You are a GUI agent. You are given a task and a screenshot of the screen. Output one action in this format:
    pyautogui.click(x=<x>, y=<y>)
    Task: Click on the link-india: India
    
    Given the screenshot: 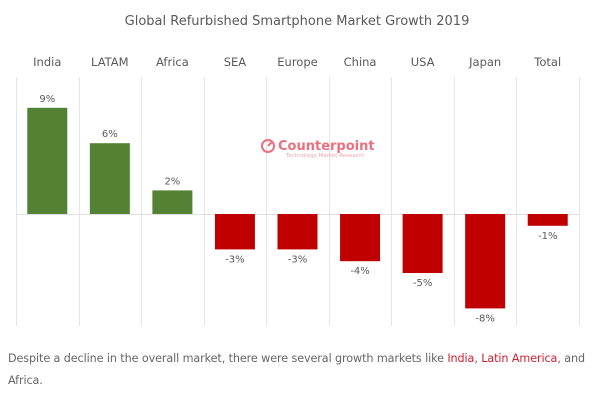 What is the action you would take?
    pyautogui.click(x=461, y=358)
    